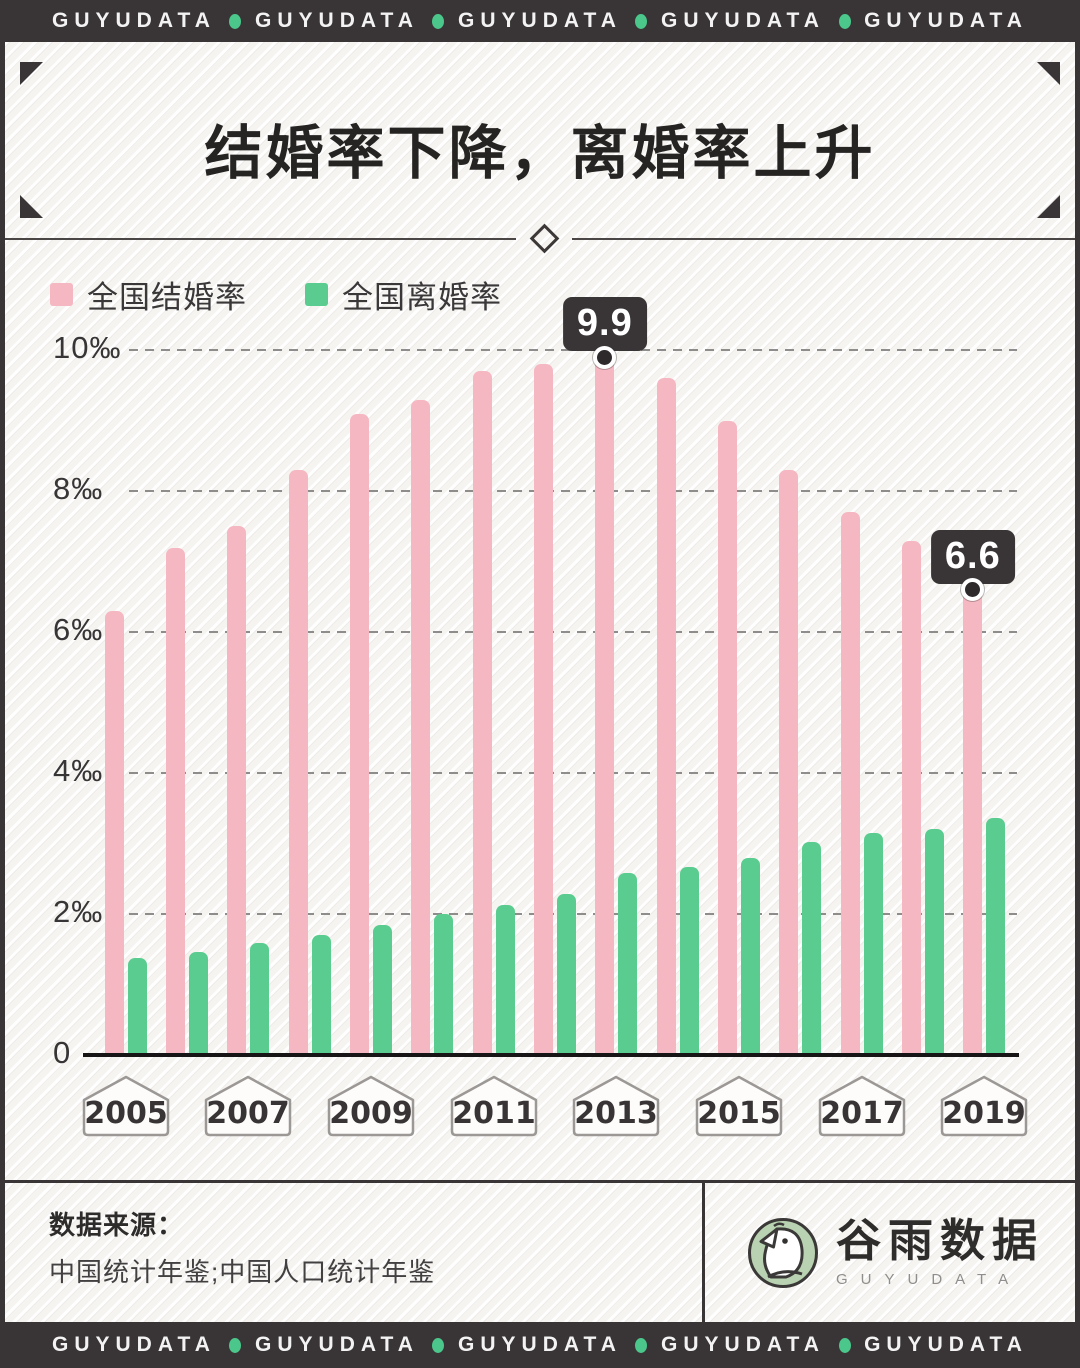 This screenshot has height=1368, width=1080. I want to click on x-axis-year-label-2009: 2009, so click(371, 1106).